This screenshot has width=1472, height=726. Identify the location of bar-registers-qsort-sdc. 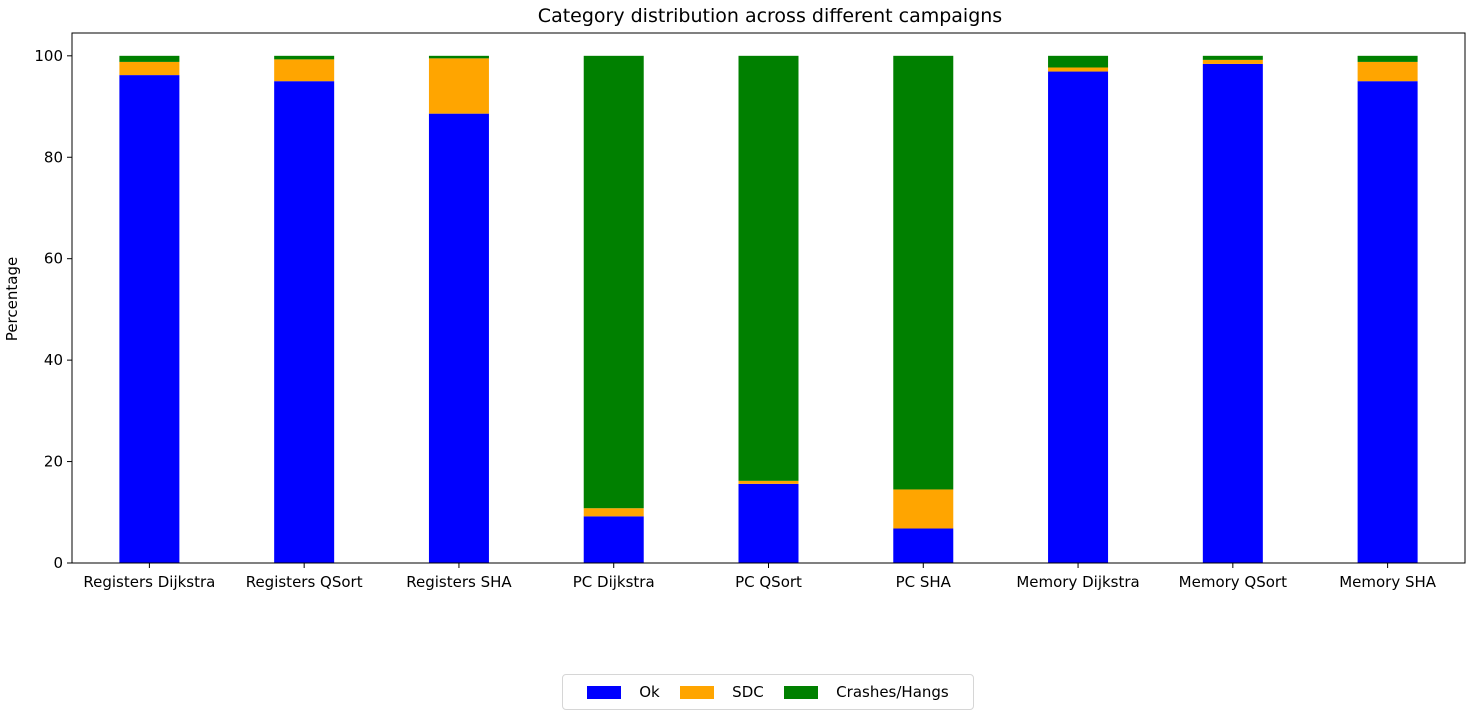
(304, 70).